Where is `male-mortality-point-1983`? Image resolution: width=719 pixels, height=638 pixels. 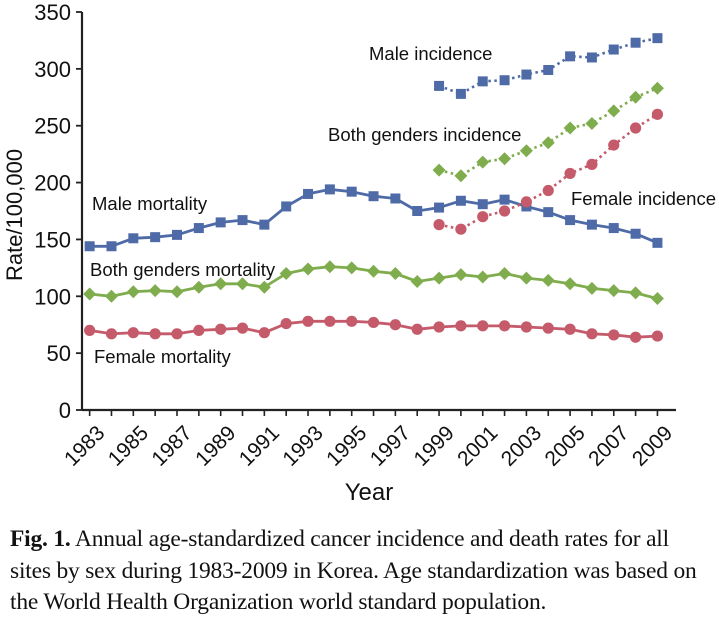 male-mortality-point-1983 is located at coordinates (89, 246).